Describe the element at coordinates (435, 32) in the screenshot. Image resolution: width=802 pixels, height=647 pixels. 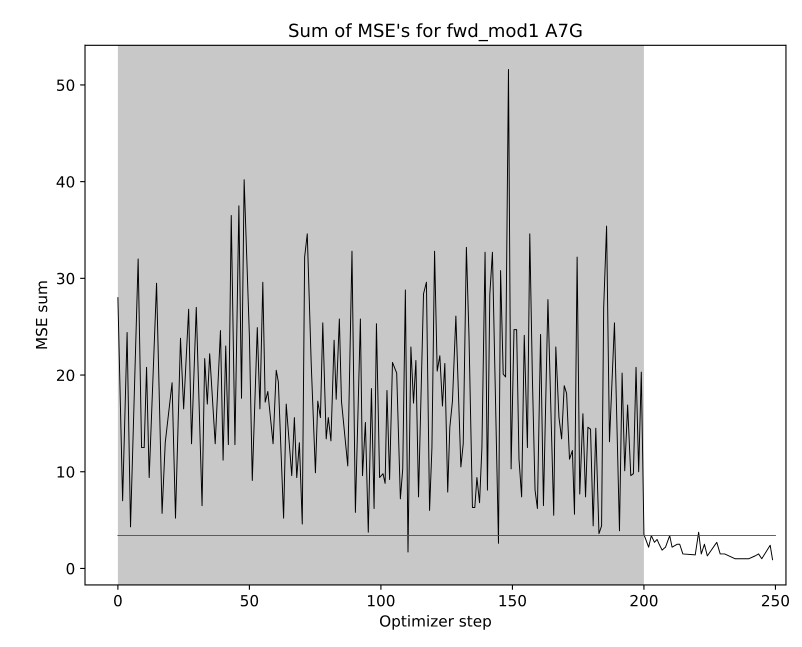
I see `chart-title: Sum of MSE's for fwd_mod1 A7G` at that location.